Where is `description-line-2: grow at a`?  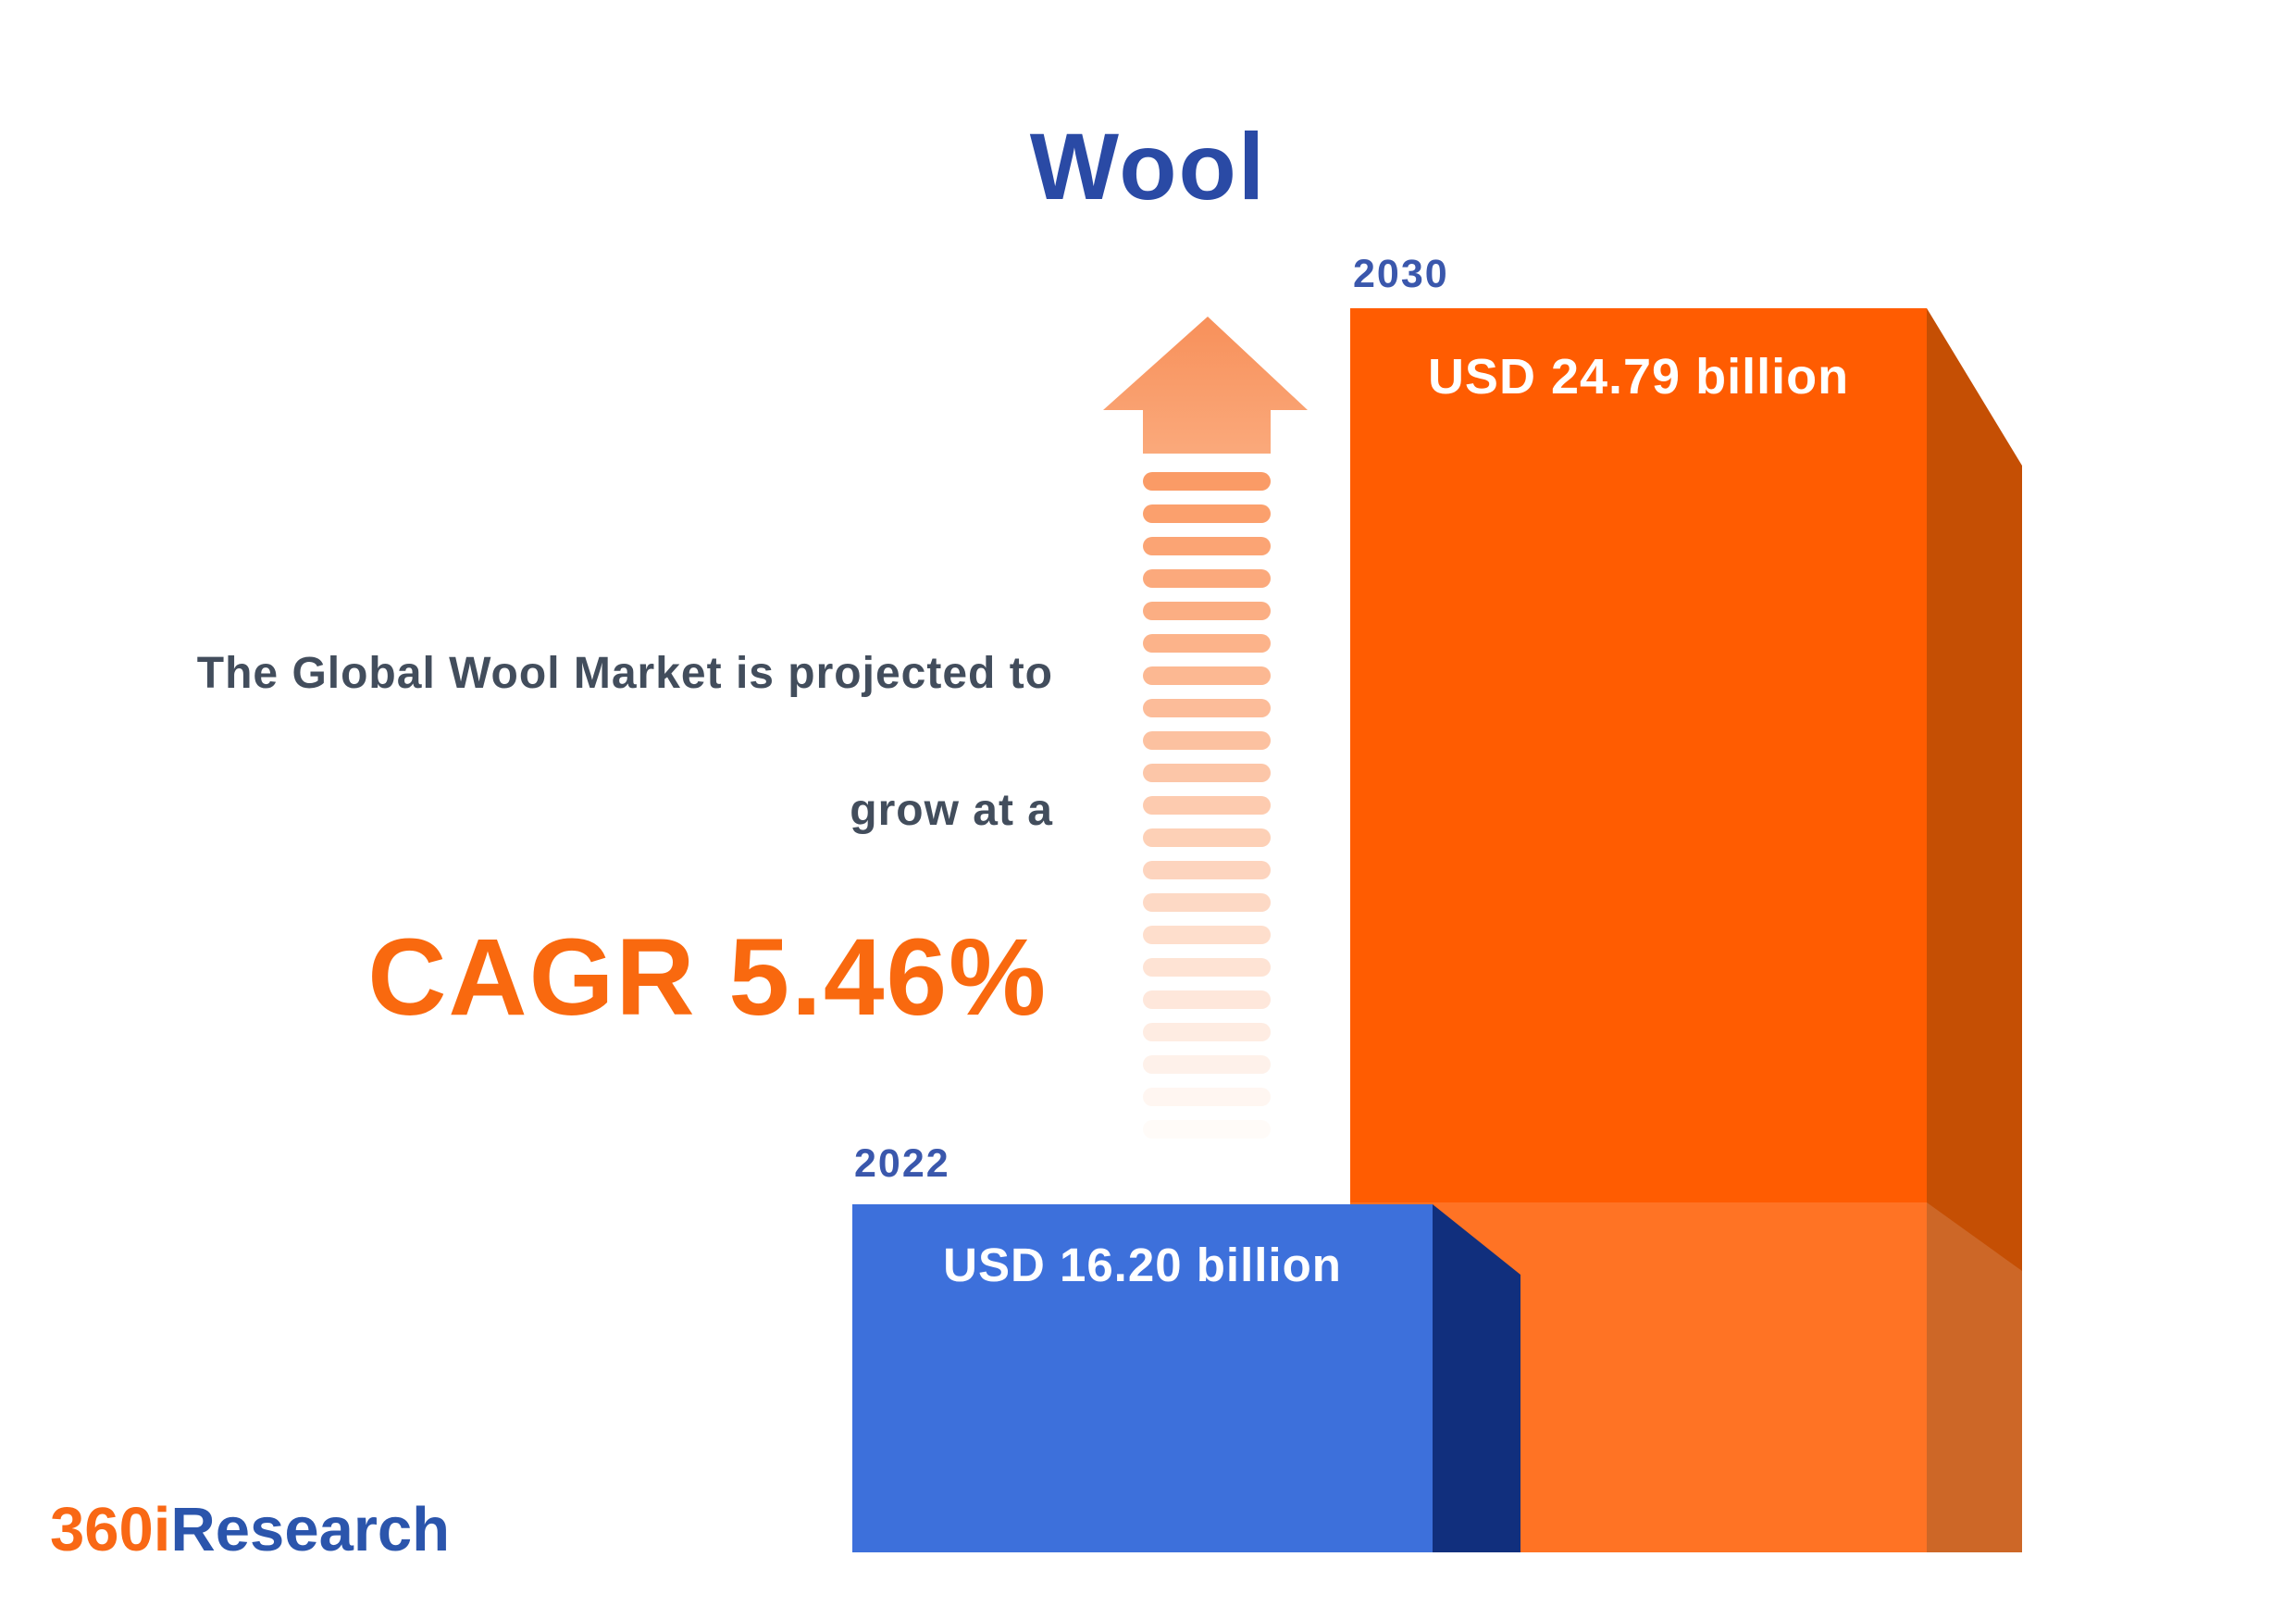
description-line-2: grow at a is located at coordinates (952, 811).